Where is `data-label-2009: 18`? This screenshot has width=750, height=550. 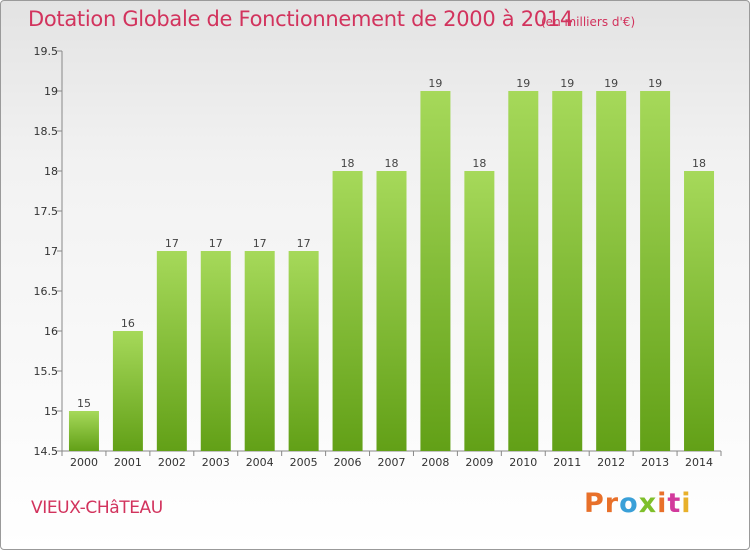 data-label-2009: 18 is located at coordinates (479, 163).